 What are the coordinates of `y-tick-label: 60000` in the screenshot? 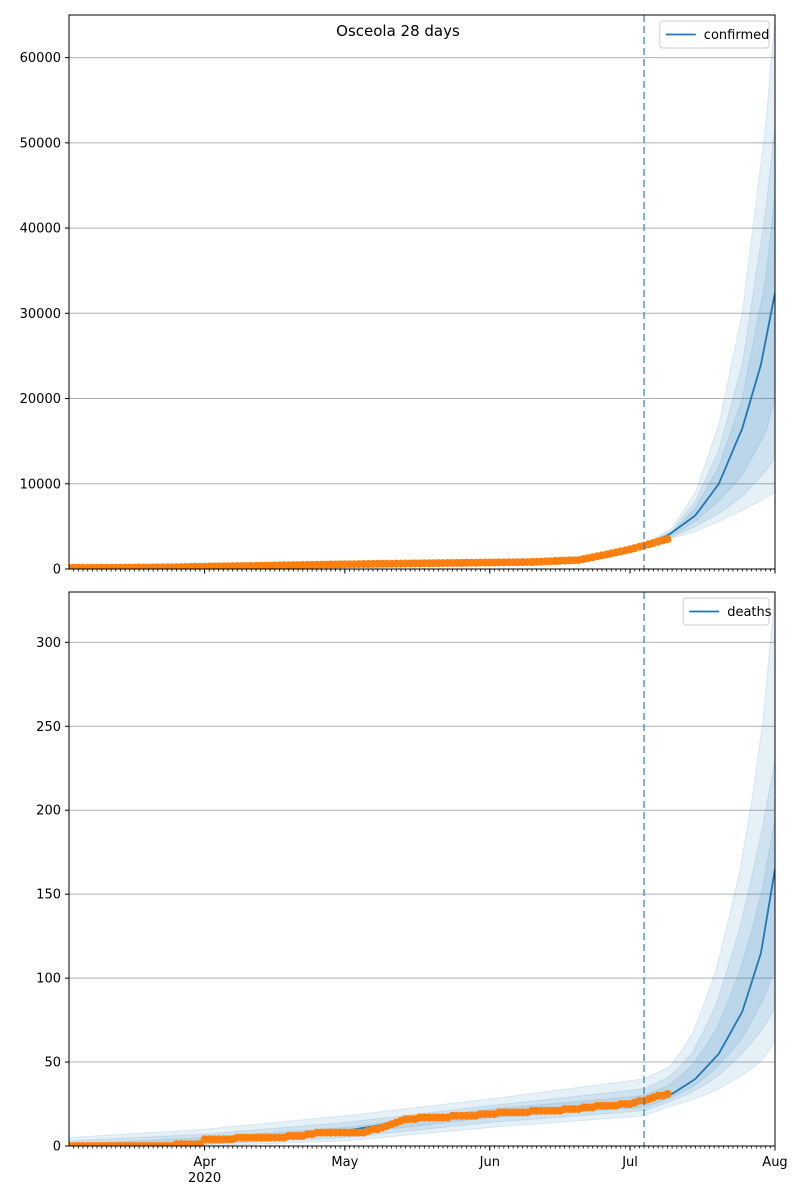 It's located at (40, 58).